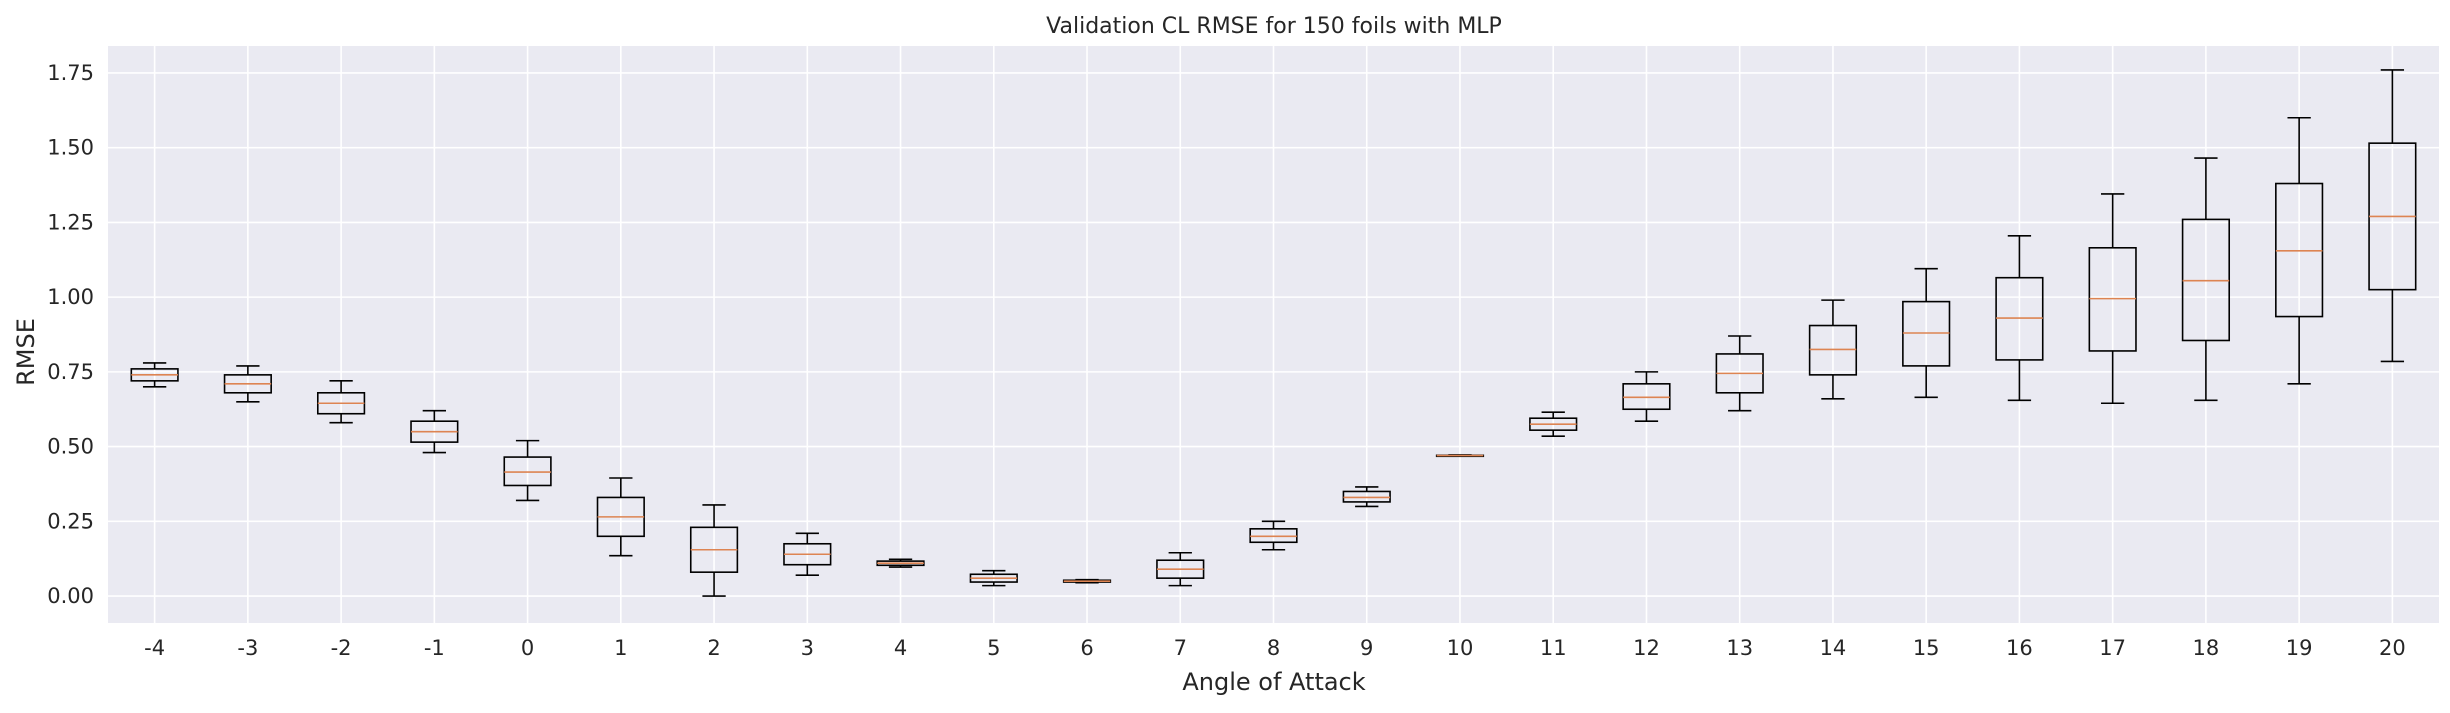  What do you see at coordinates (70, 148) in the screenshot?
I see `y-tick-label: 1.50` at bounding box center [70, 148].